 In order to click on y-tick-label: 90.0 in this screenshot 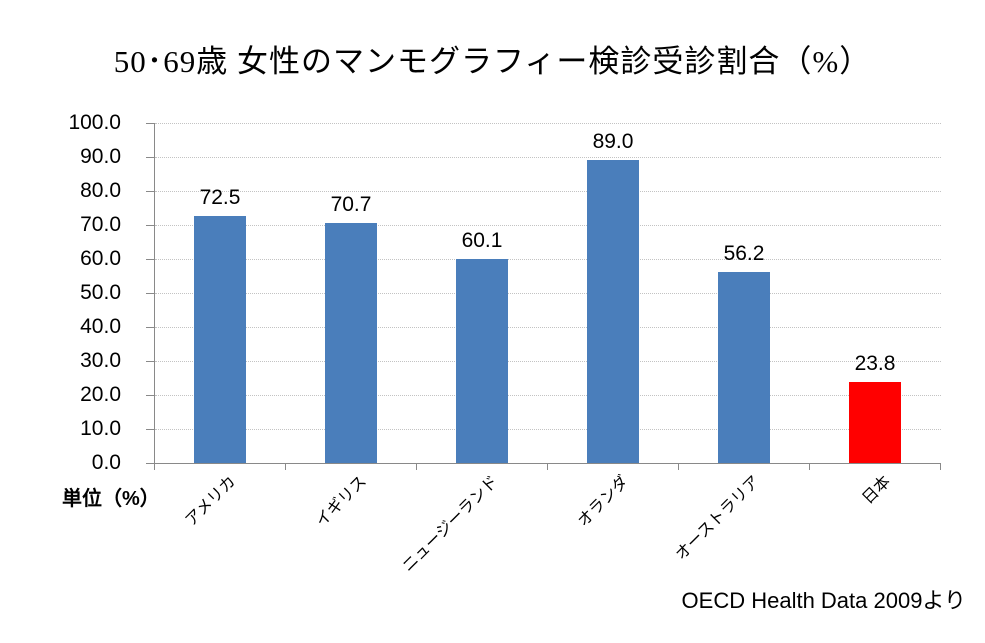, I will do `click(100, 156)`.